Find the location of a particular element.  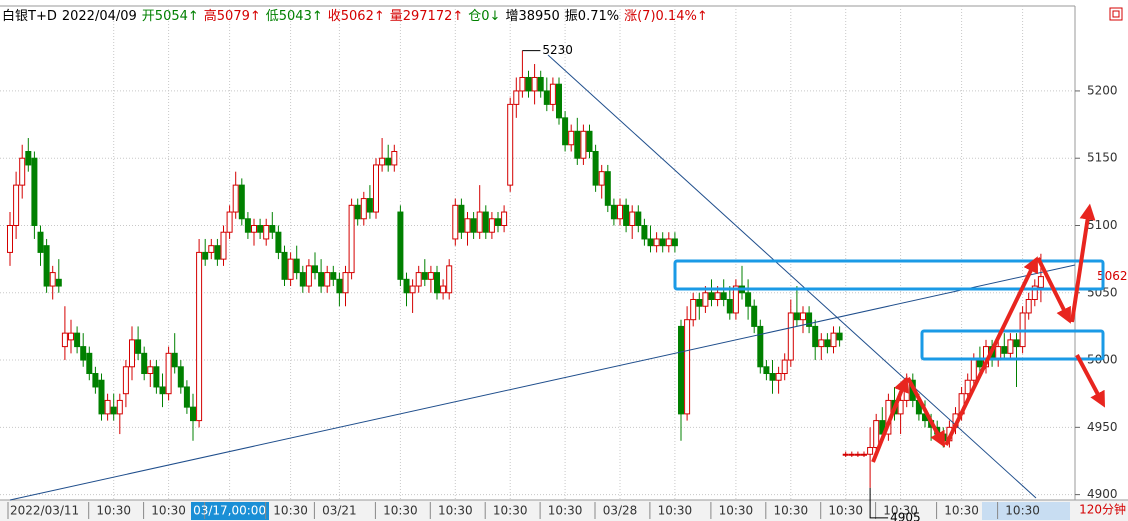

header-item: 白银T+D is located at coordinates (29, 16).